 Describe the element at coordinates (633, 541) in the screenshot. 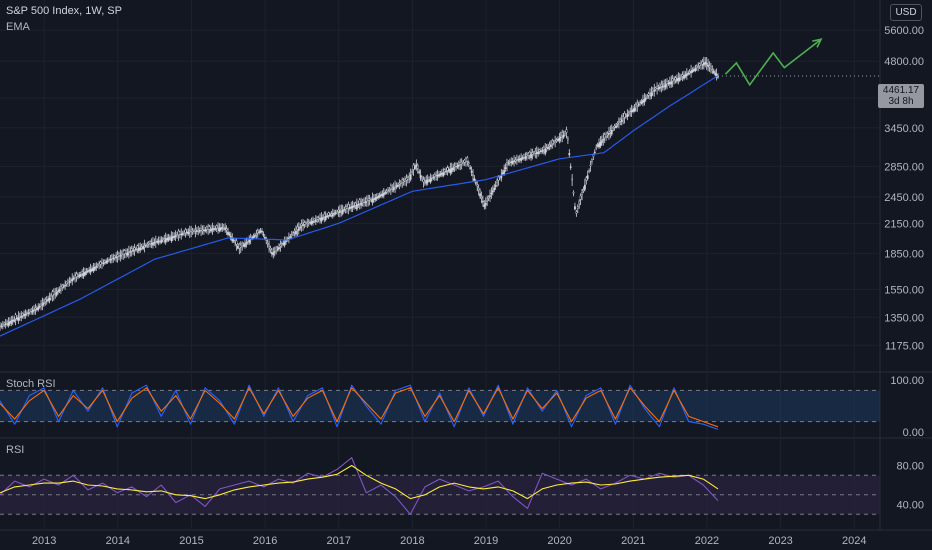

I see `x-tick-label: 2021` at that location.